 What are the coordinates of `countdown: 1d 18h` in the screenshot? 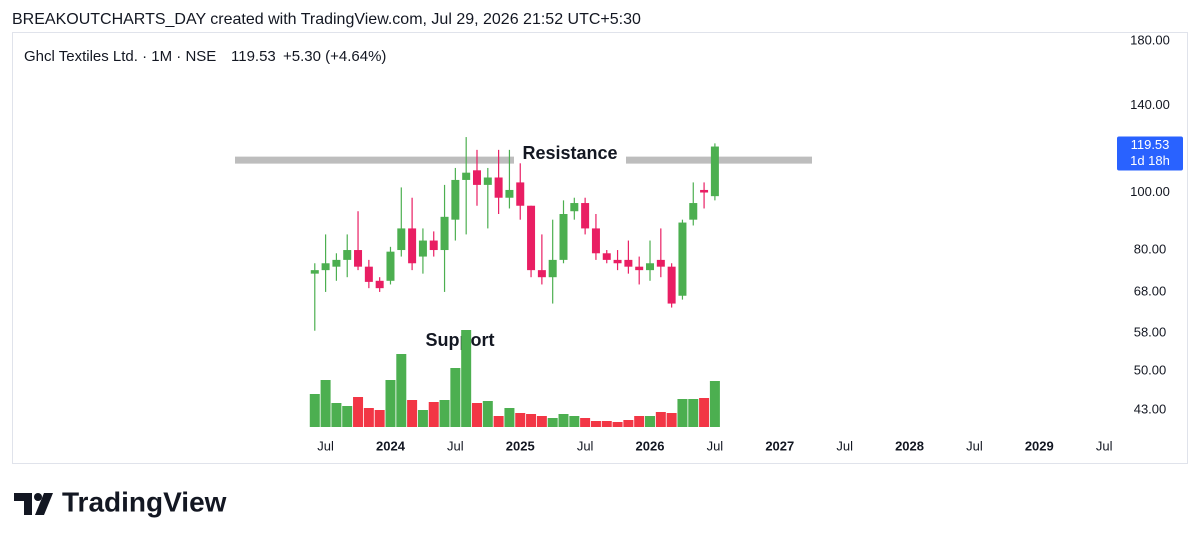 It's located at (1150, 160).